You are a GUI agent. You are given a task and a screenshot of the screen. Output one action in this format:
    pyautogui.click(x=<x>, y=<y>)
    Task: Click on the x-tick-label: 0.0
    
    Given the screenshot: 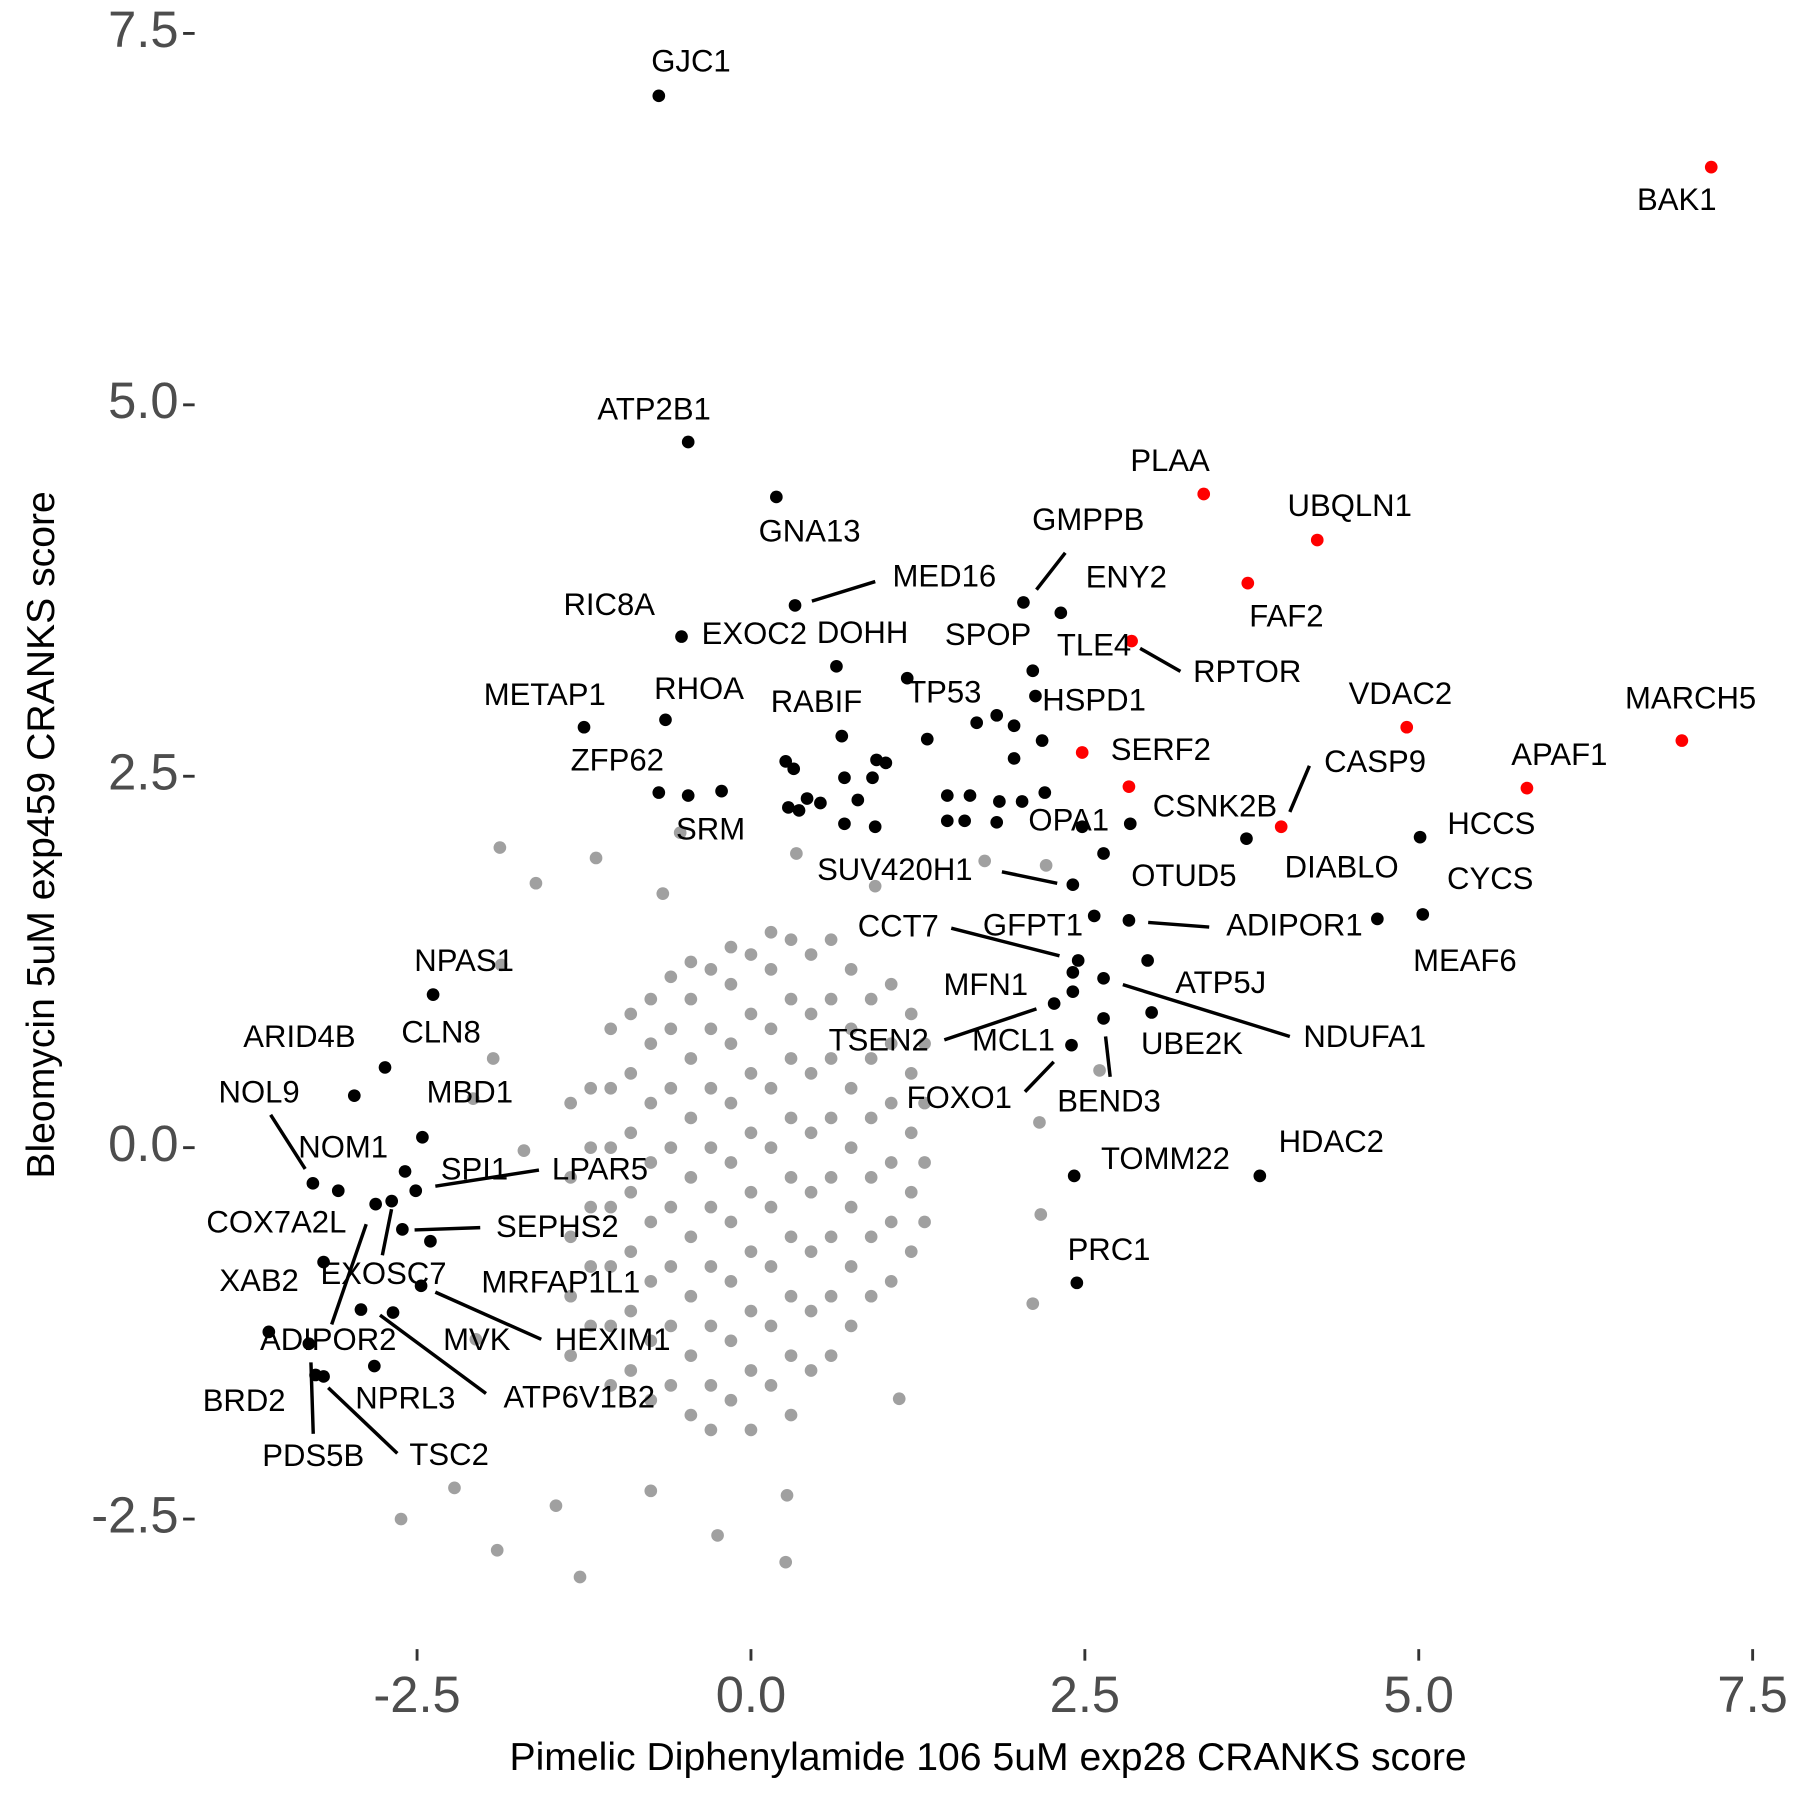 What is the action you would take?
    pyautogui.click(x=751, y=1694)
    